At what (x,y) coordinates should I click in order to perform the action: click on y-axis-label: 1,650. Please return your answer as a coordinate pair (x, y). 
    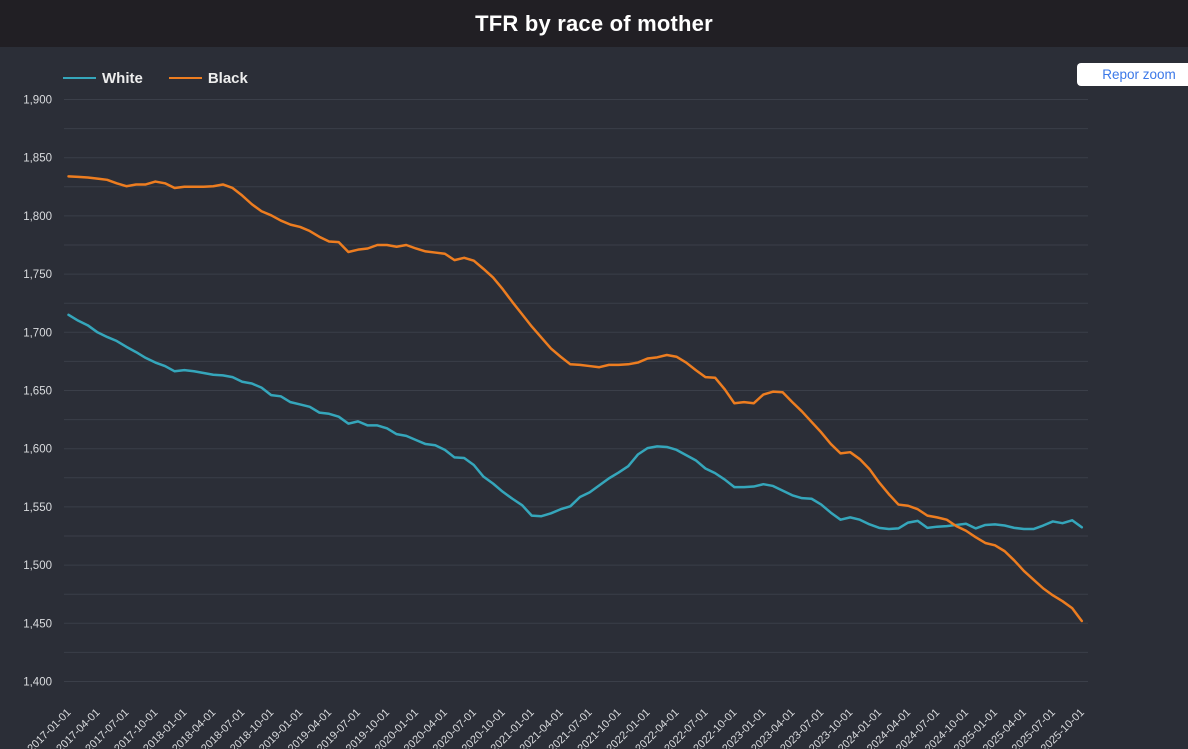
    Looking at the image, I should click on (37, 392).